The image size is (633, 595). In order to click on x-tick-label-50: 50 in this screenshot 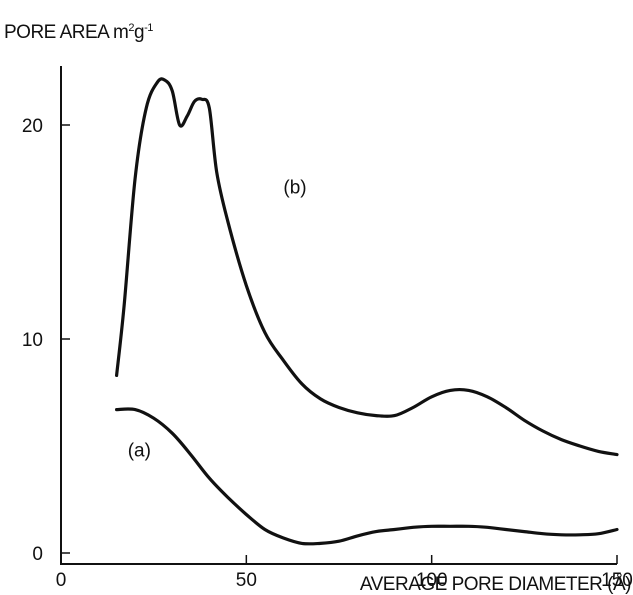, I will do `click(246, 580)`.